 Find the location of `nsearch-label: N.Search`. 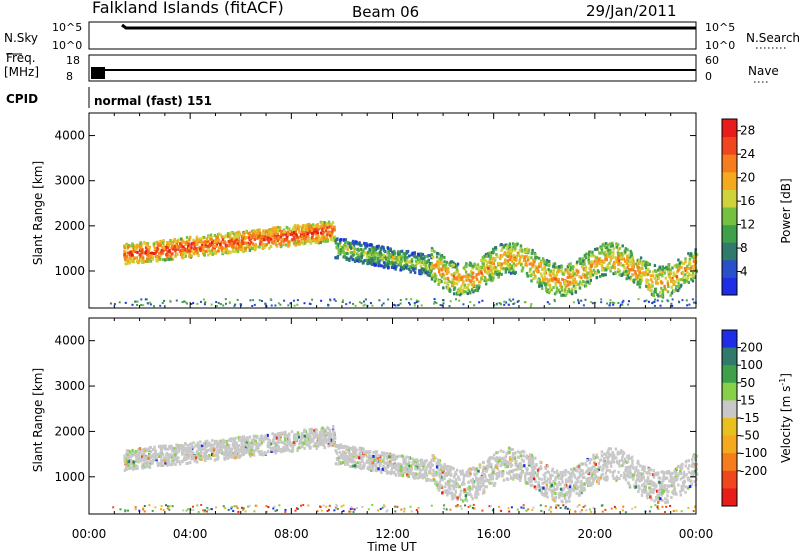

nsearch-label: N.Search is located at coordinates (773, 38).